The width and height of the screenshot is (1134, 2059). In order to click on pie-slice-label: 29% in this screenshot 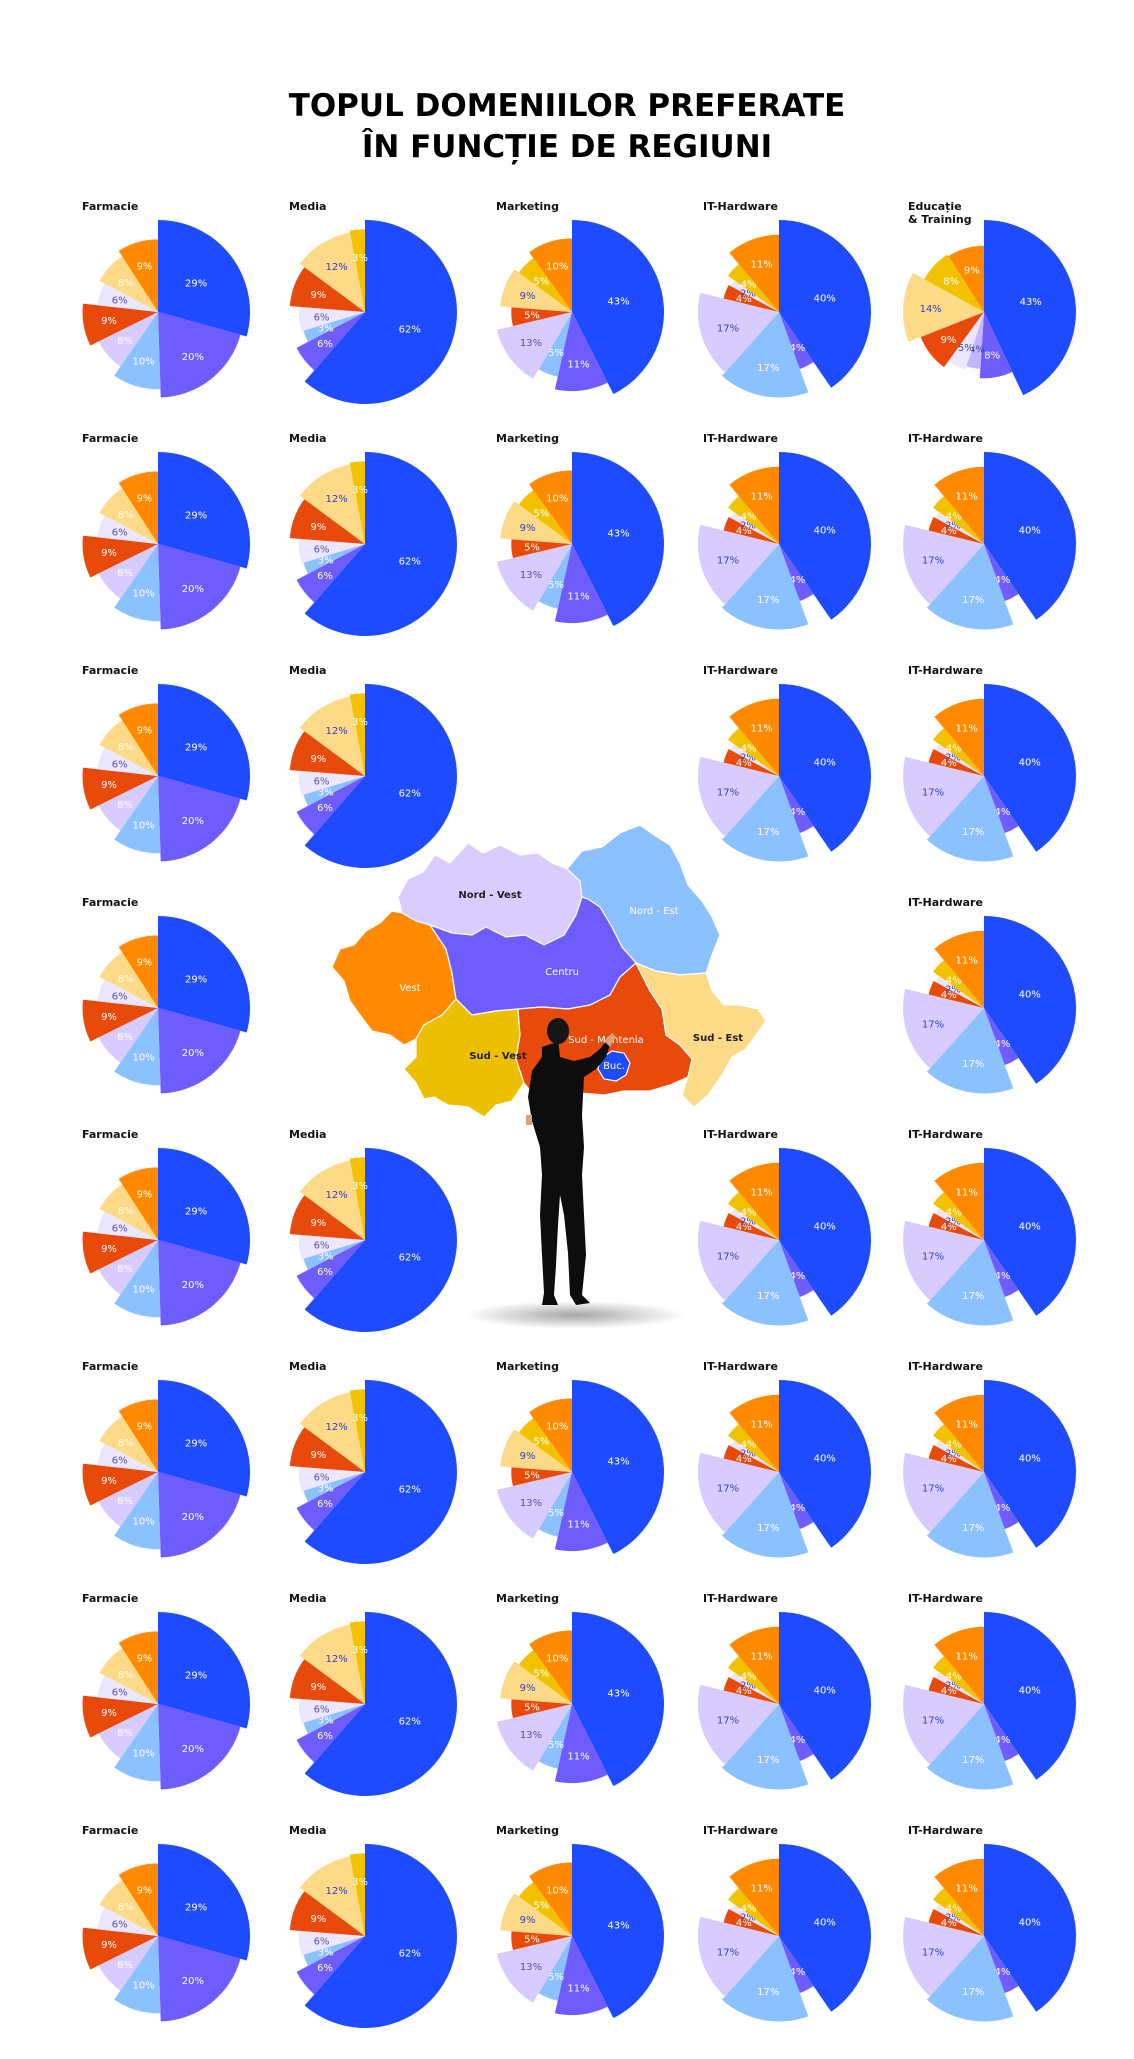, I will do `click(196, 1212)`.